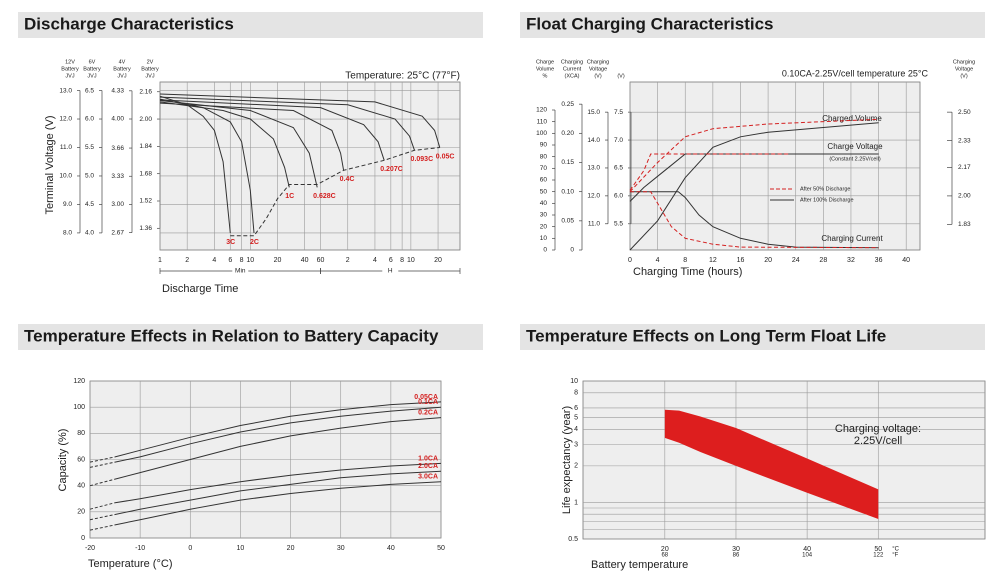 The image size is (1000, 582). Describe the element at coordinates (687, 272) in the screenshot. I see `x-axis-label: Charging Time (hours)` at that location.